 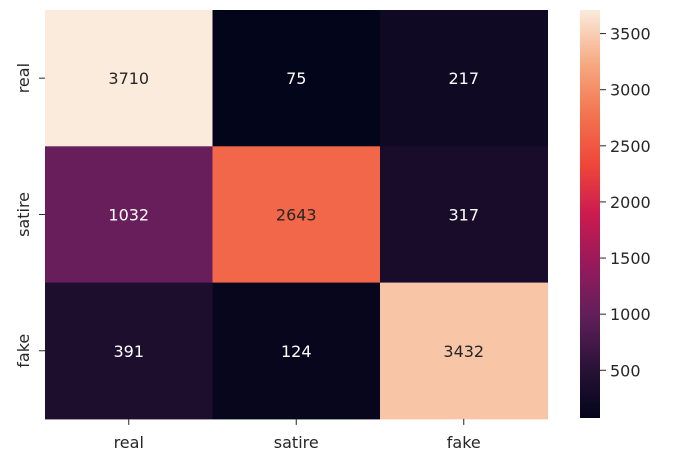 I want to click on colorbar-tick-label: 3000, so click(x=630, y=90).